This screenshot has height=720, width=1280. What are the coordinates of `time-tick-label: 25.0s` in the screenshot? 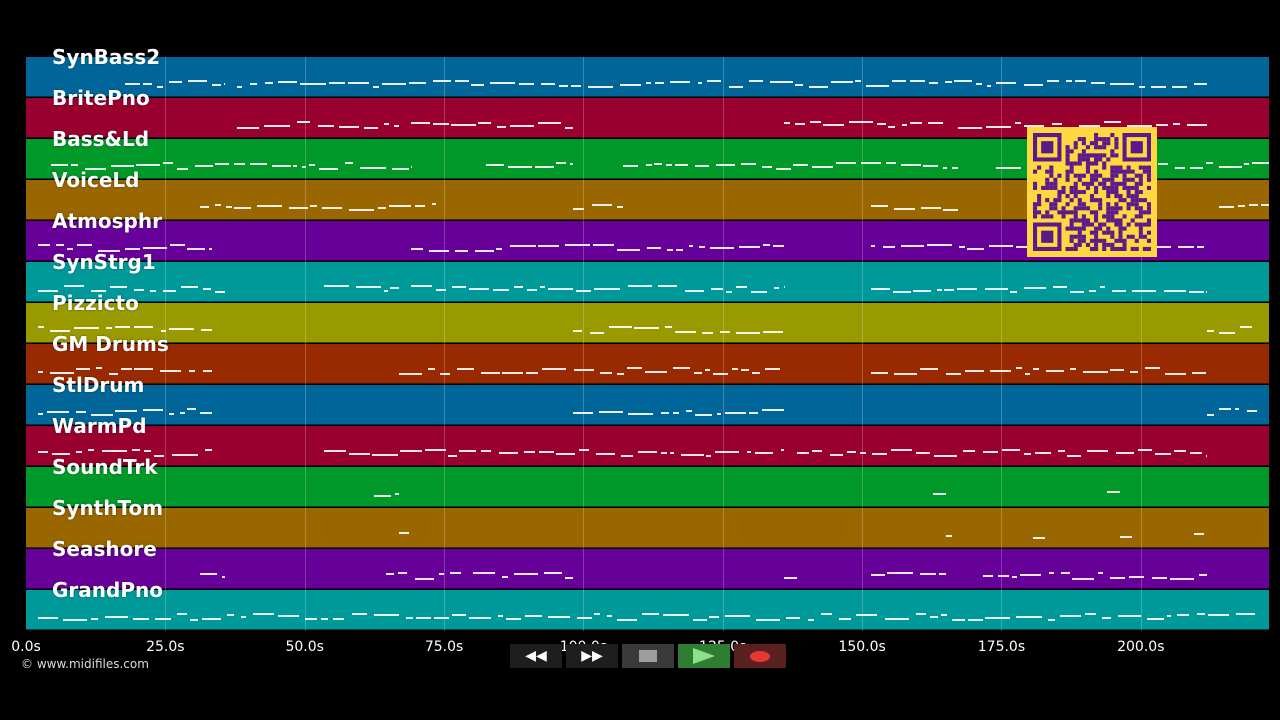 It's located at (165, 647).